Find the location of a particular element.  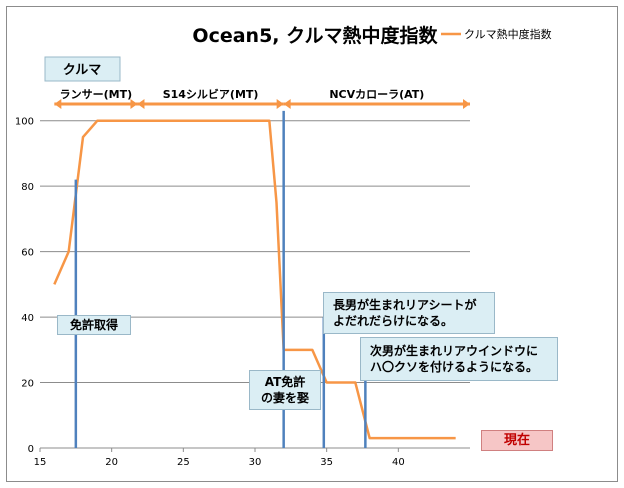

callout-at-wife-line1: AT免許 is located at coordinates (285, 382).